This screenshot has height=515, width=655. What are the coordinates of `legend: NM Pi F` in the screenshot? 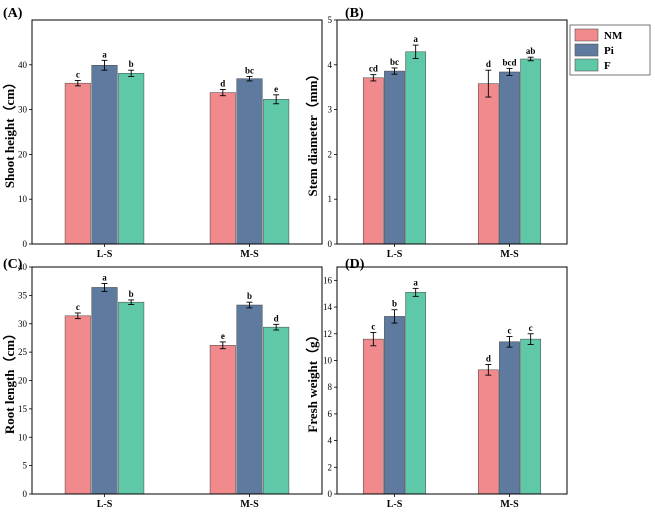 It's located at (610, 50).